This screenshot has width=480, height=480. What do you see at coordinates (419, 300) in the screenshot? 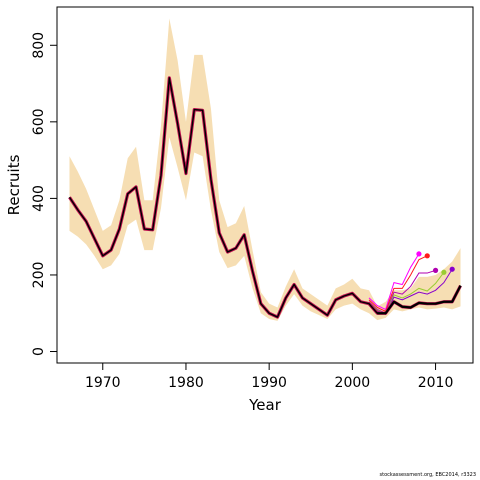
I see `series-terminal-line` at bounding box center [419, 300].